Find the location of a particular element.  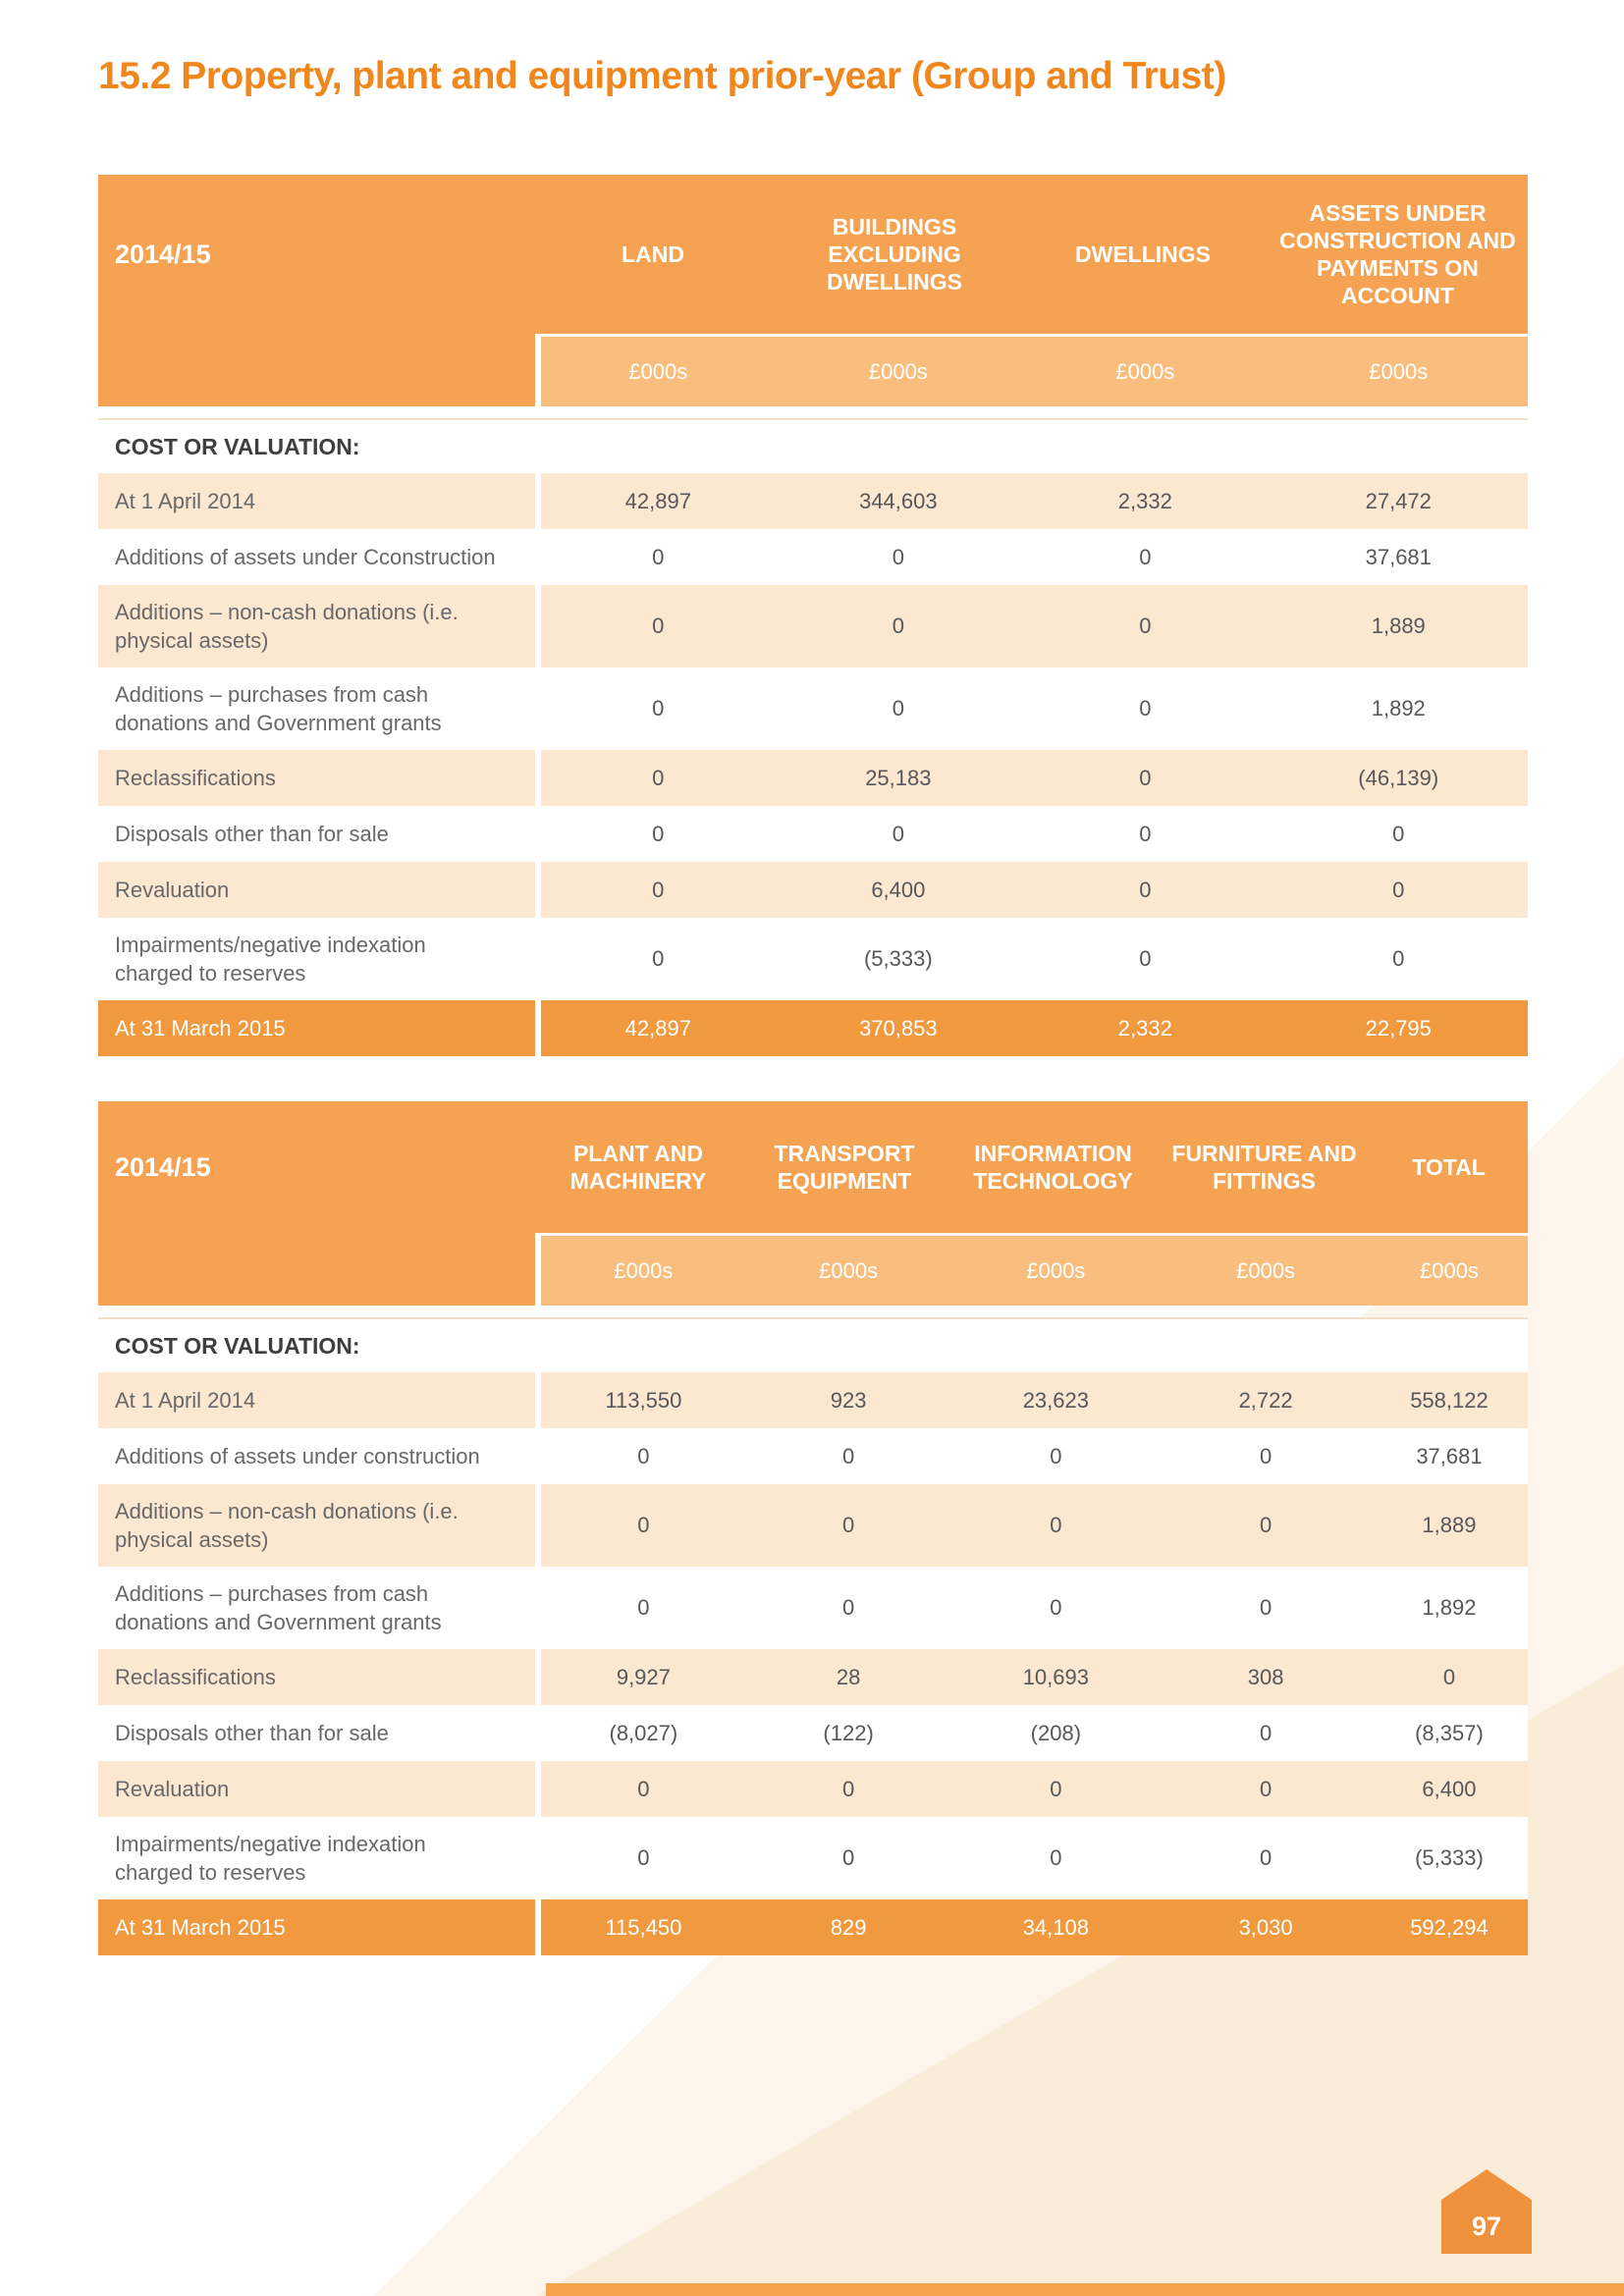

row-values: 0 0 0 0 1,892 is located at coordinates (1031, 1608).